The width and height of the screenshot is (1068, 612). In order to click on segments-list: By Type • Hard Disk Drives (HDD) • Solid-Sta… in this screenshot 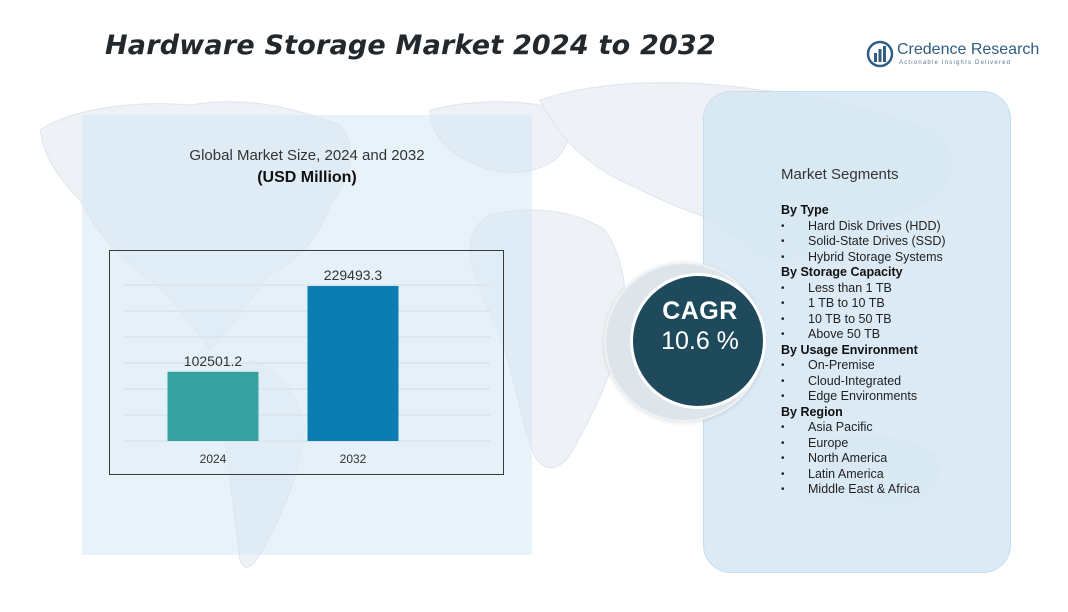, I will do `click(891, 350)`.